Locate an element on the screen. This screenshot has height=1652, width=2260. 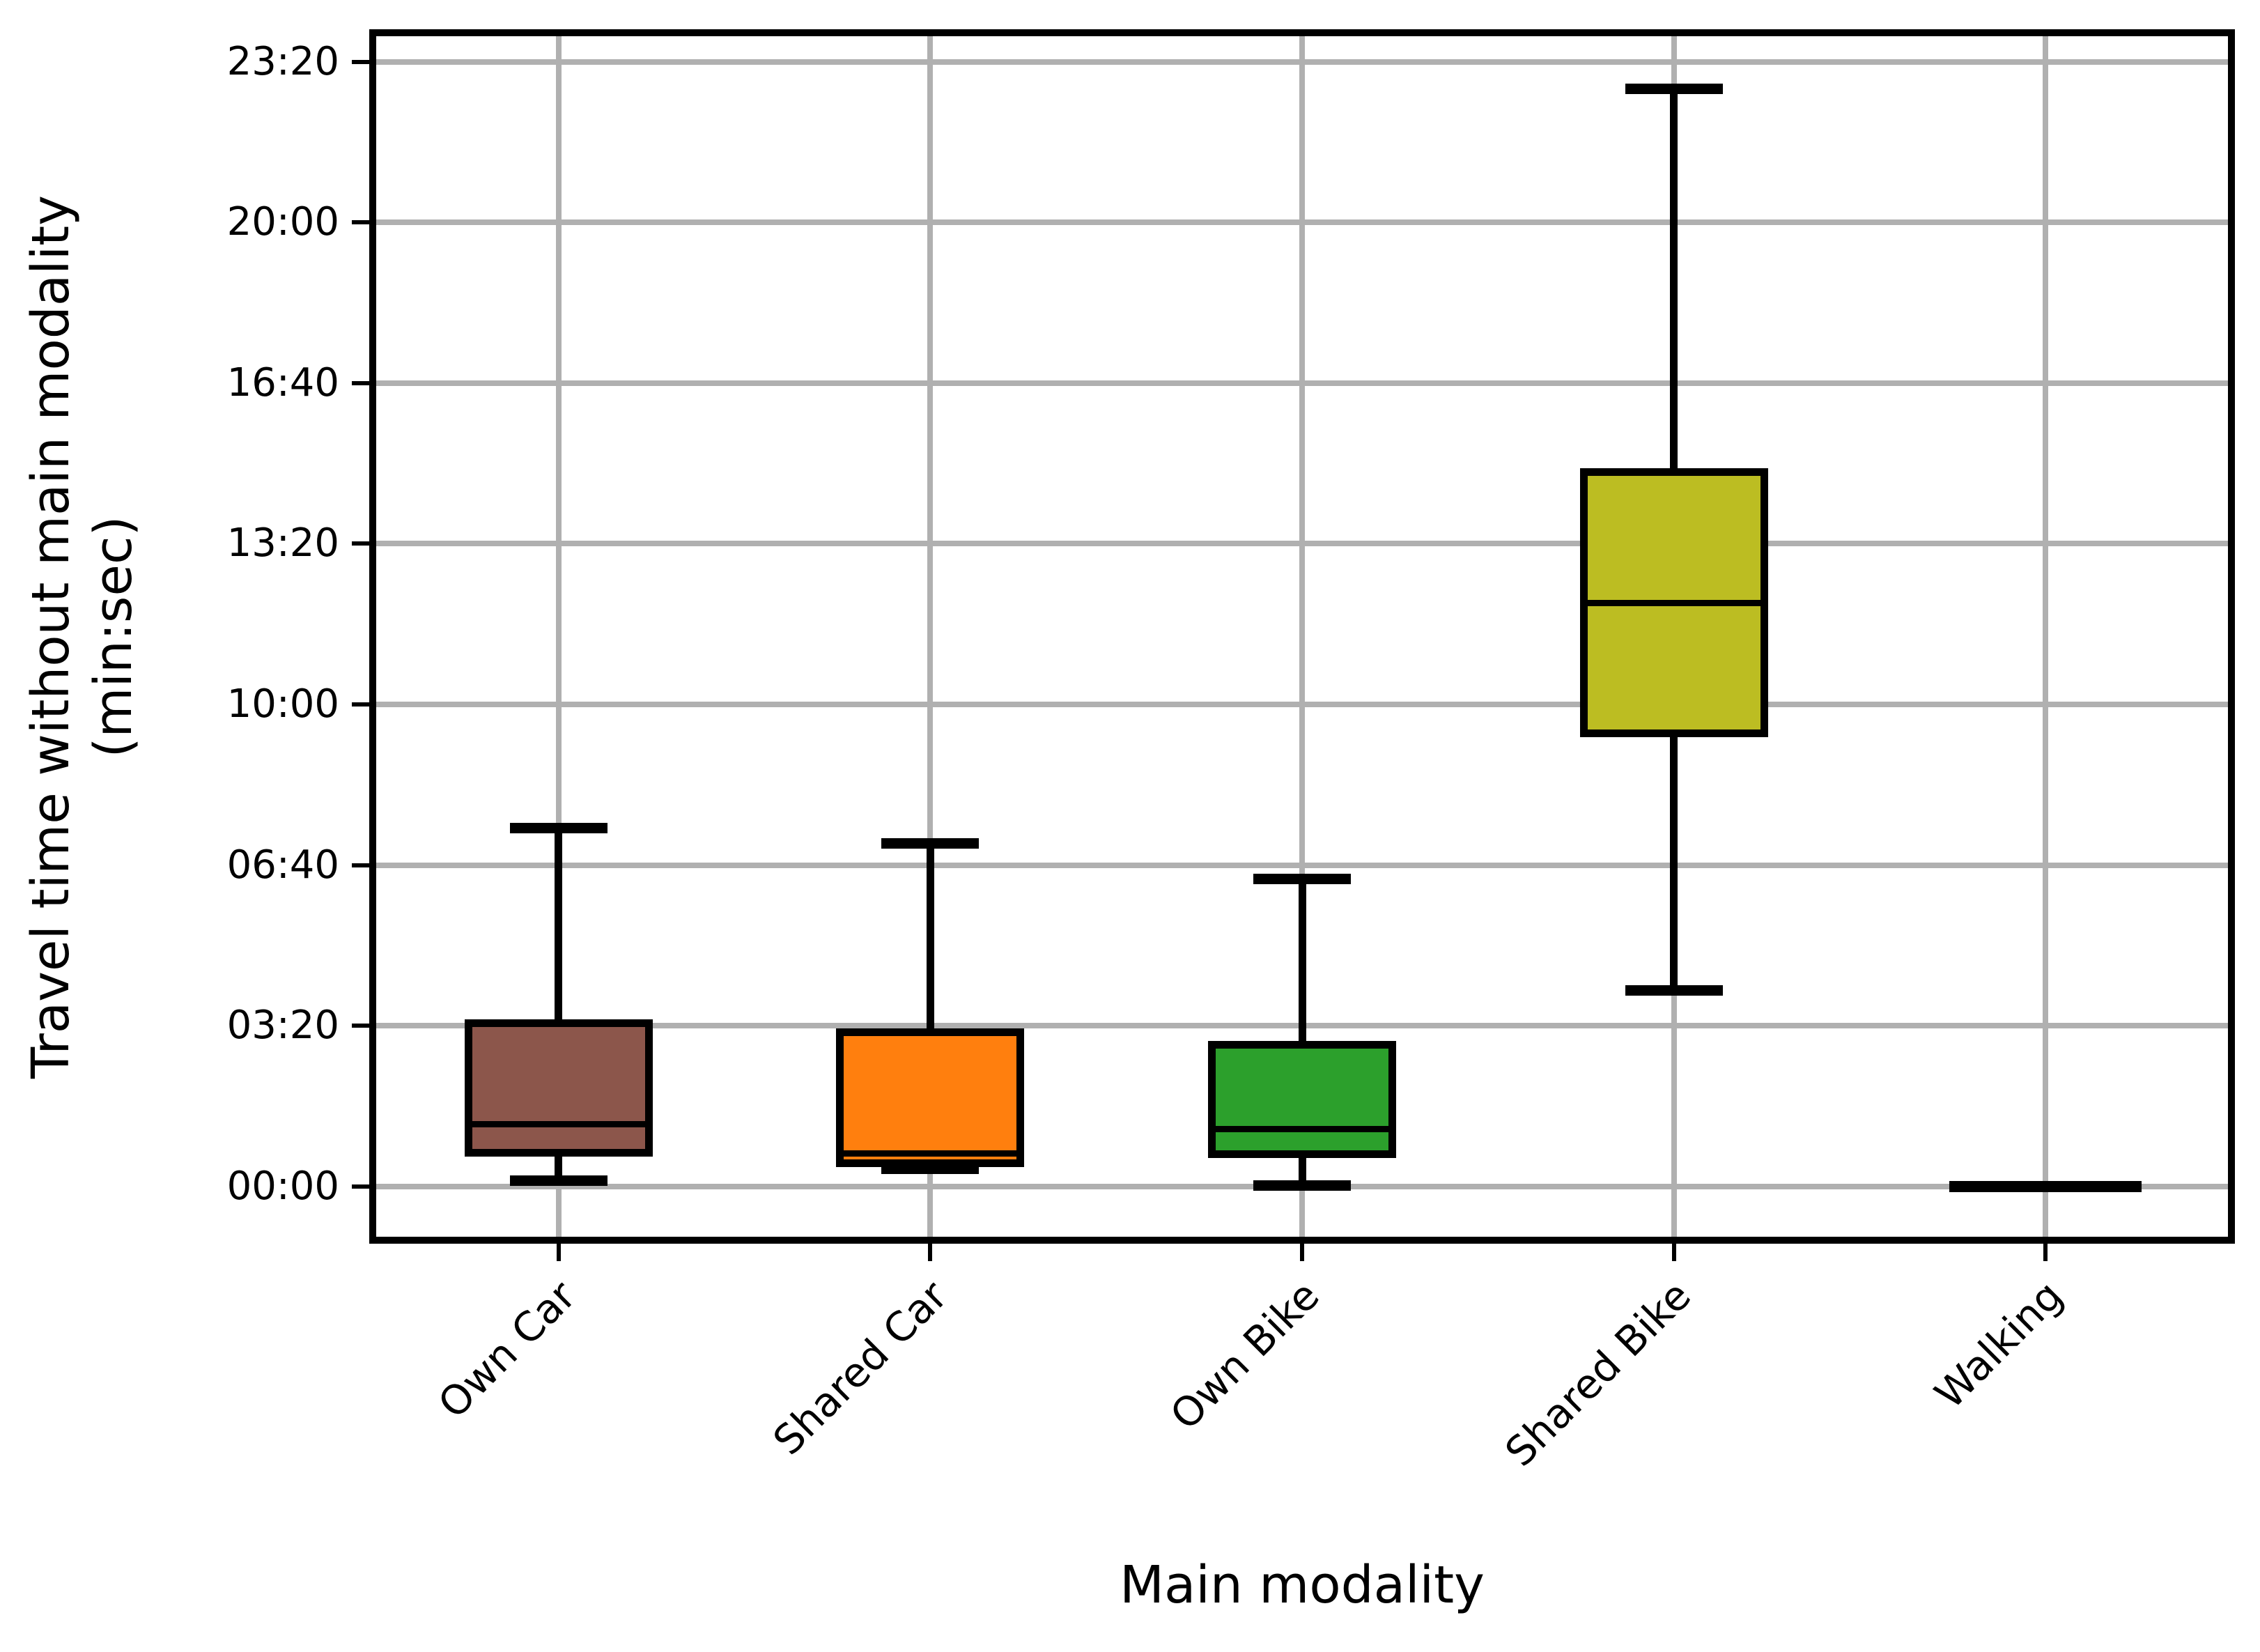
whisker-cap-lower-shared-bike is located at coordinates (1674, 990).